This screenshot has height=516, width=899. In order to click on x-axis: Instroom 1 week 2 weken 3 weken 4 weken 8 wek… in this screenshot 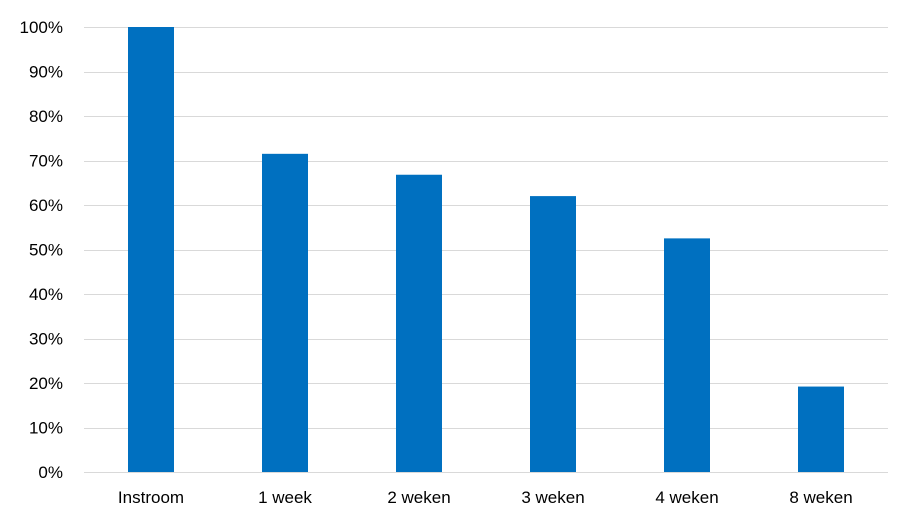, I will do `click(485, 497)`.